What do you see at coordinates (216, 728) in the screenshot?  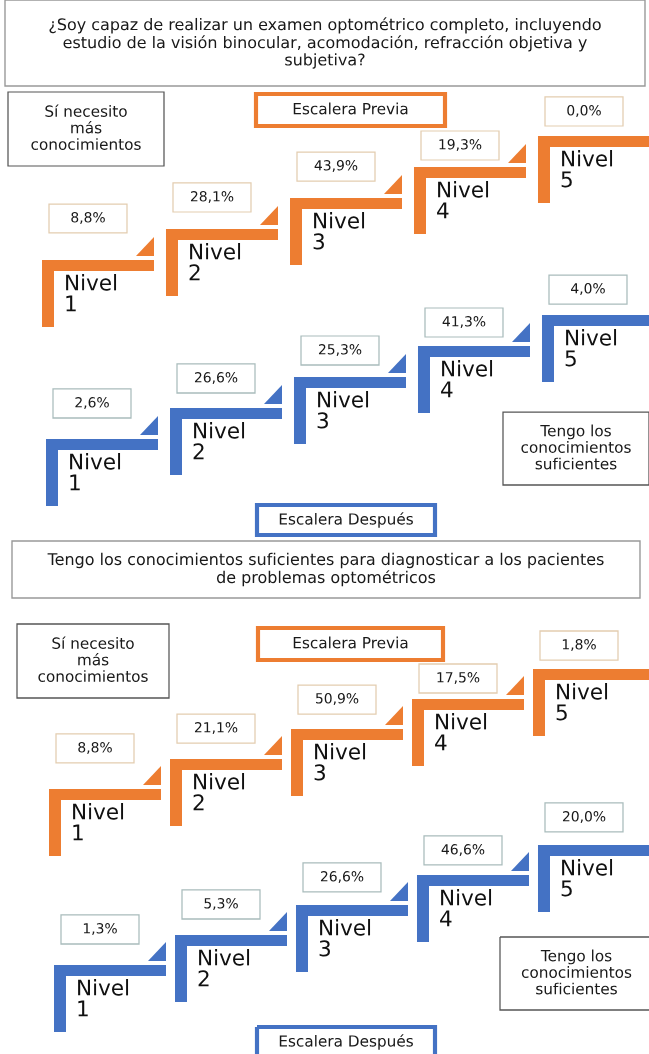 I see `data-label: 21,1%` at bounding box center [216, 728].